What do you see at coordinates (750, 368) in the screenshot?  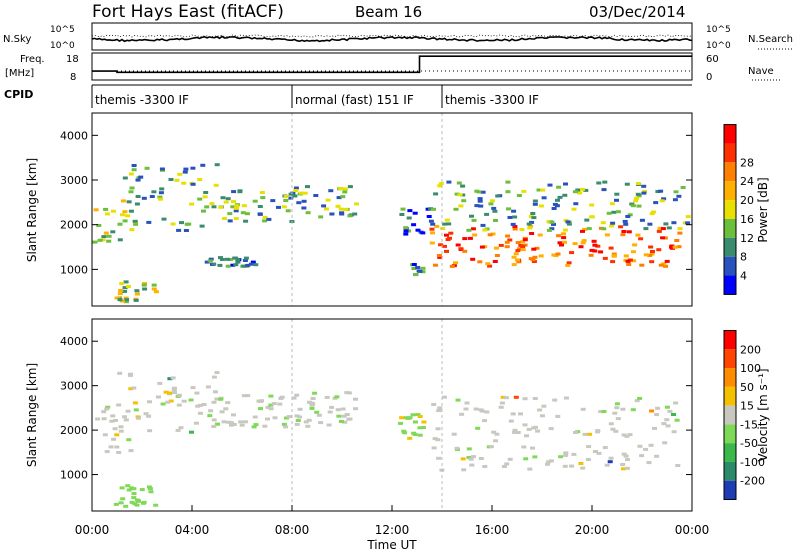 I see `colorbar-tick-label: 100` at bounding box center [750, 368].